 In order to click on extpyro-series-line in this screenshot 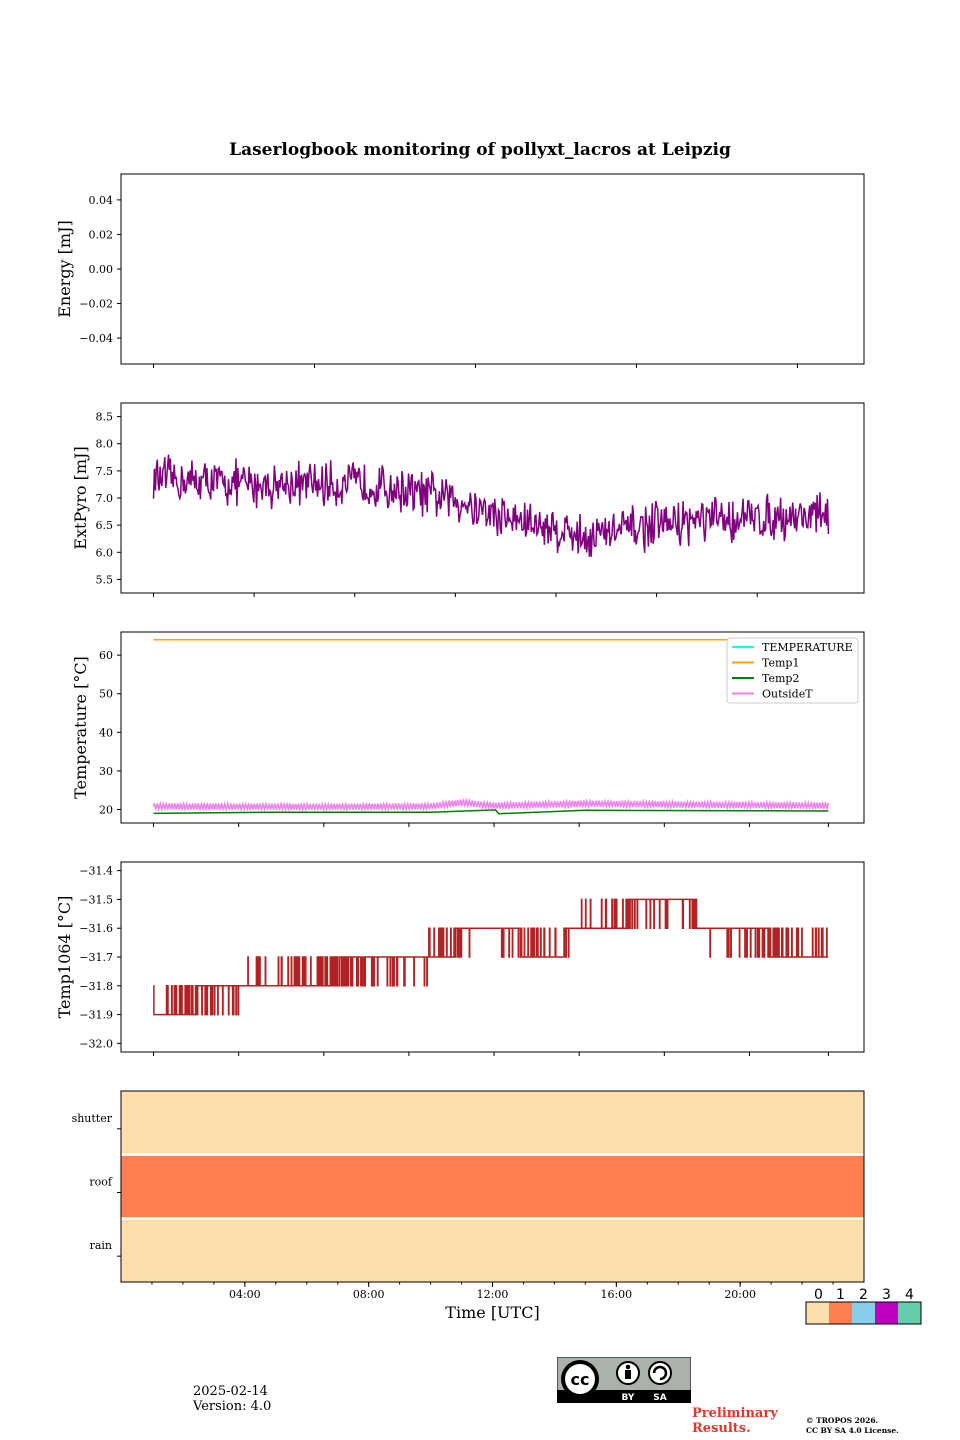, I will do `click(491, 505)`.